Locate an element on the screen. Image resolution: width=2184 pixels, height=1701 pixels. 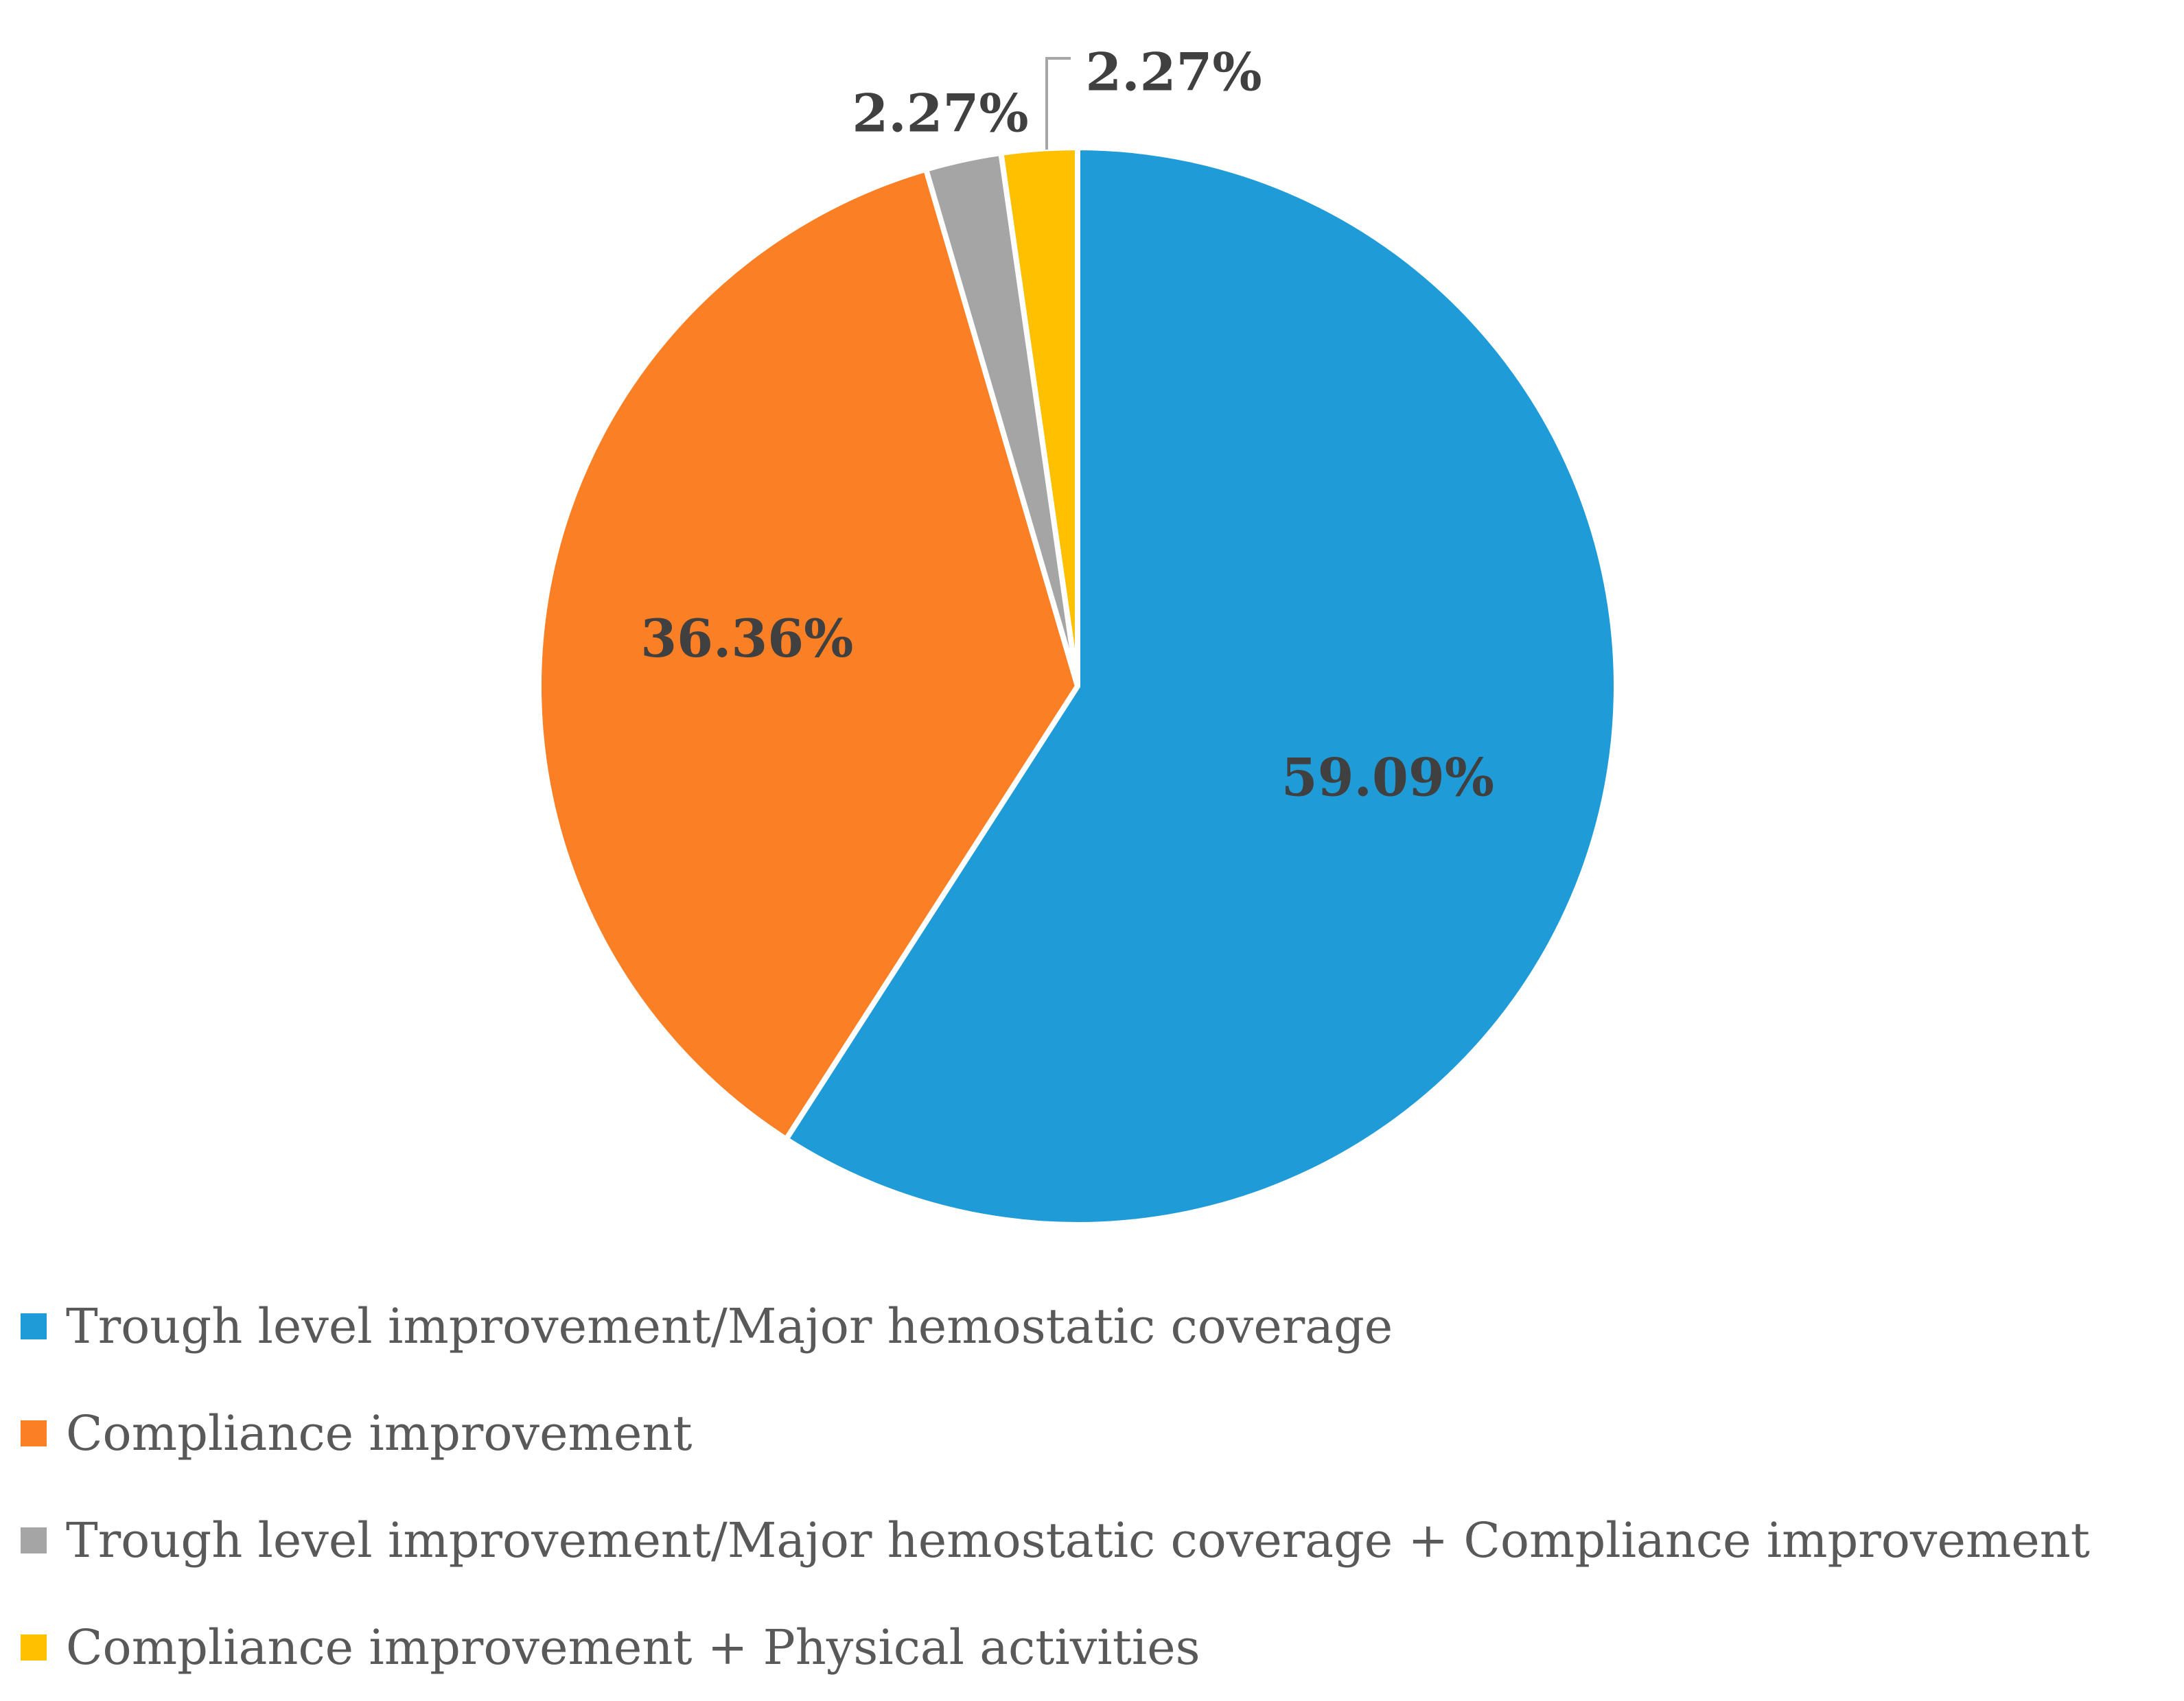
legend-item: Compliance improvement is located at coordinates (1102, 1433).